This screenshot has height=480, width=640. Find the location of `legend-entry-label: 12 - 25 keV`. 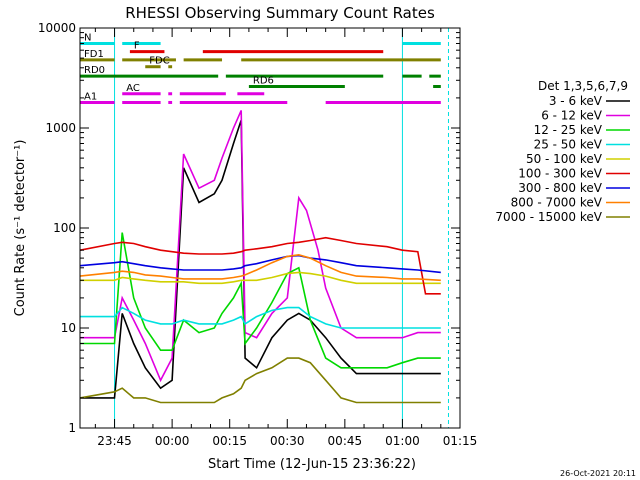

legend-entry-label: 12 - 25 keV is located at coordinates (568, 130).